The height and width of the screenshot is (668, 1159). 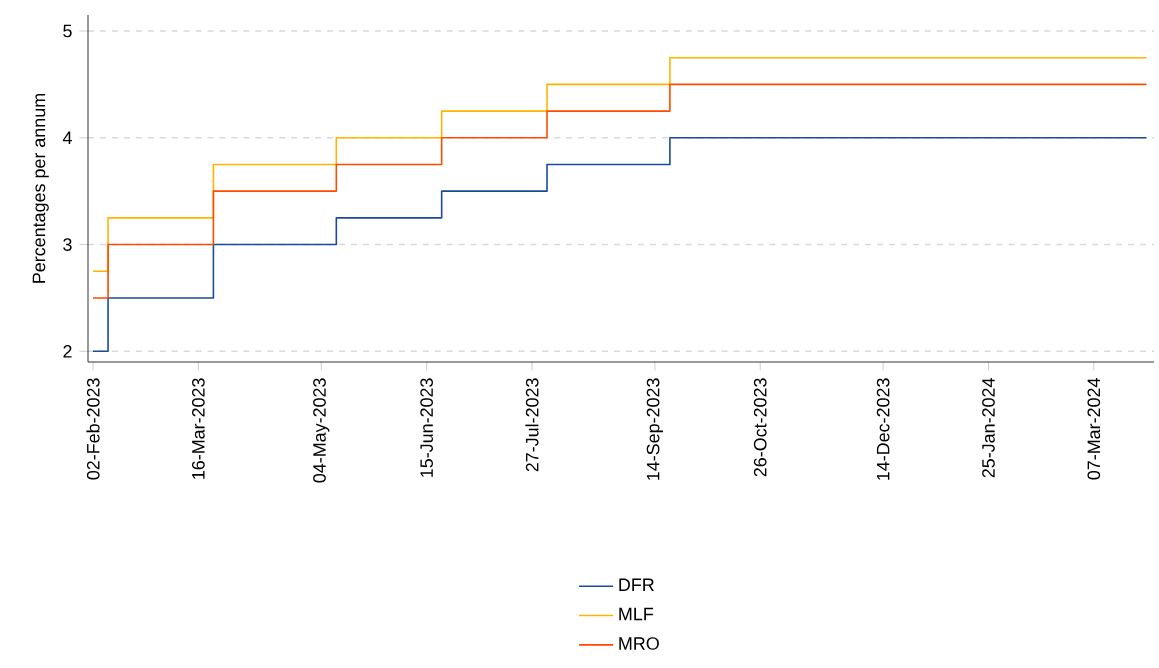 I want to click on x-tick-label: 25-Jan-2024, so click(x=988, y=428).